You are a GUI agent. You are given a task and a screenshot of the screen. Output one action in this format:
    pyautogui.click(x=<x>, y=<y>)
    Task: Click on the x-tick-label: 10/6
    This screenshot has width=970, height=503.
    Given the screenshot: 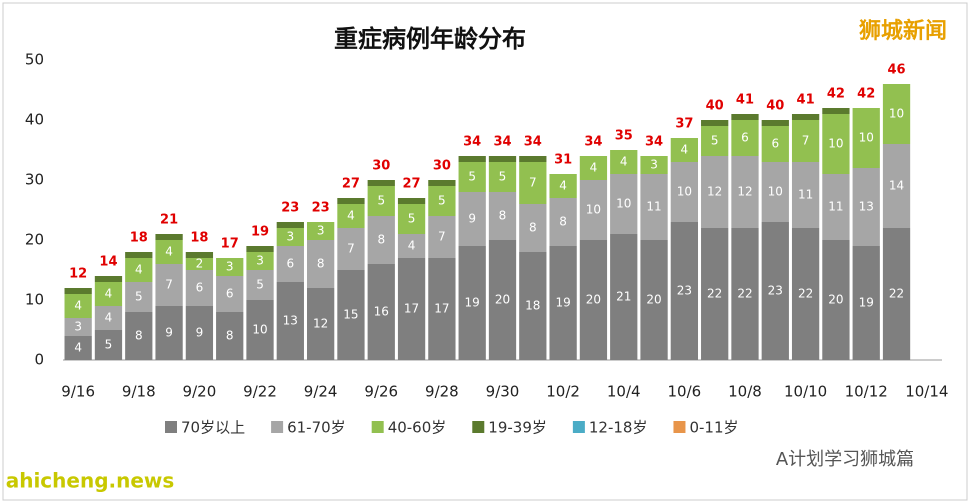 What is the action you would take?
    pyautogui.click(x=685, y=392)
    